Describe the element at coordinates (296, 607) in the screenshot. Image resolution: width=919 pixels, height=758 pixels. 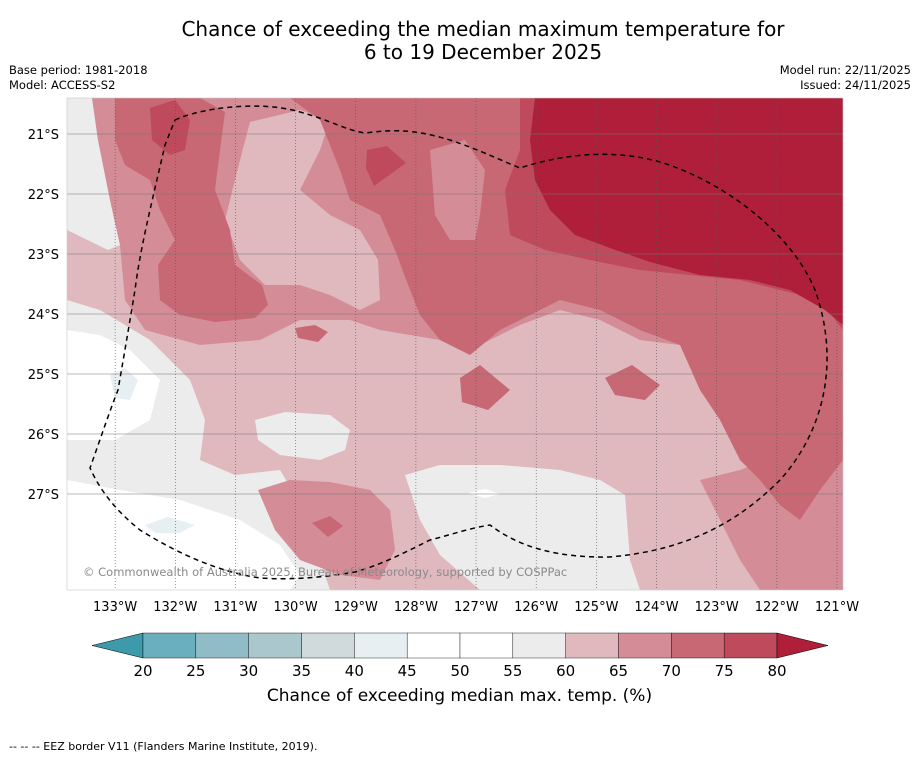
I see `longitude-label: 130°W` at that location.